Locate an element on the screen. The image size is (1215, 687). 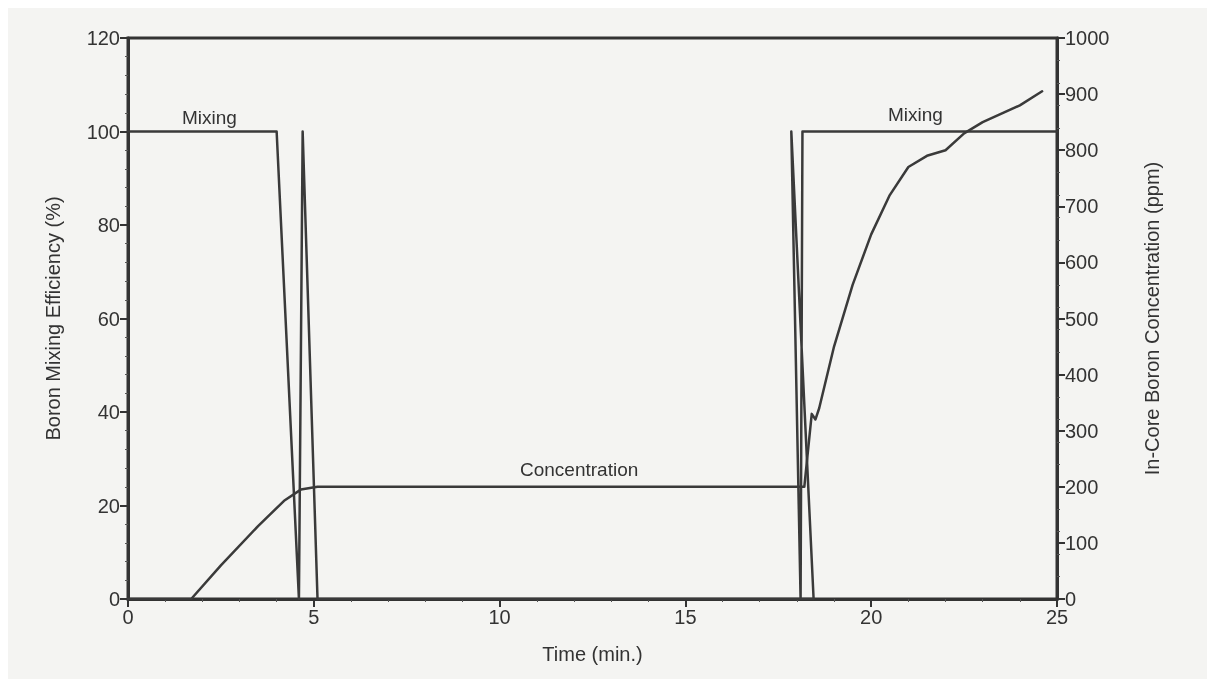
y2-tick-label: 800 is located at coordinates (1082, 150).